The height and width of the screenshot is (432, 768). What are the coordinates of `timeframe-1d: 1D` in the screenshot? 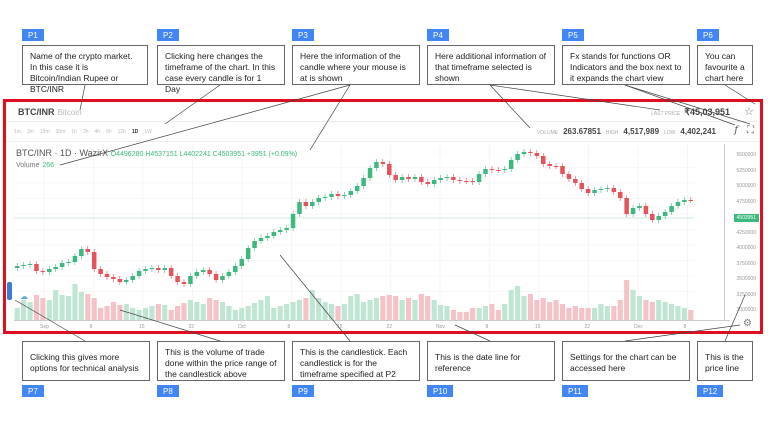 It's located at (135, 132).